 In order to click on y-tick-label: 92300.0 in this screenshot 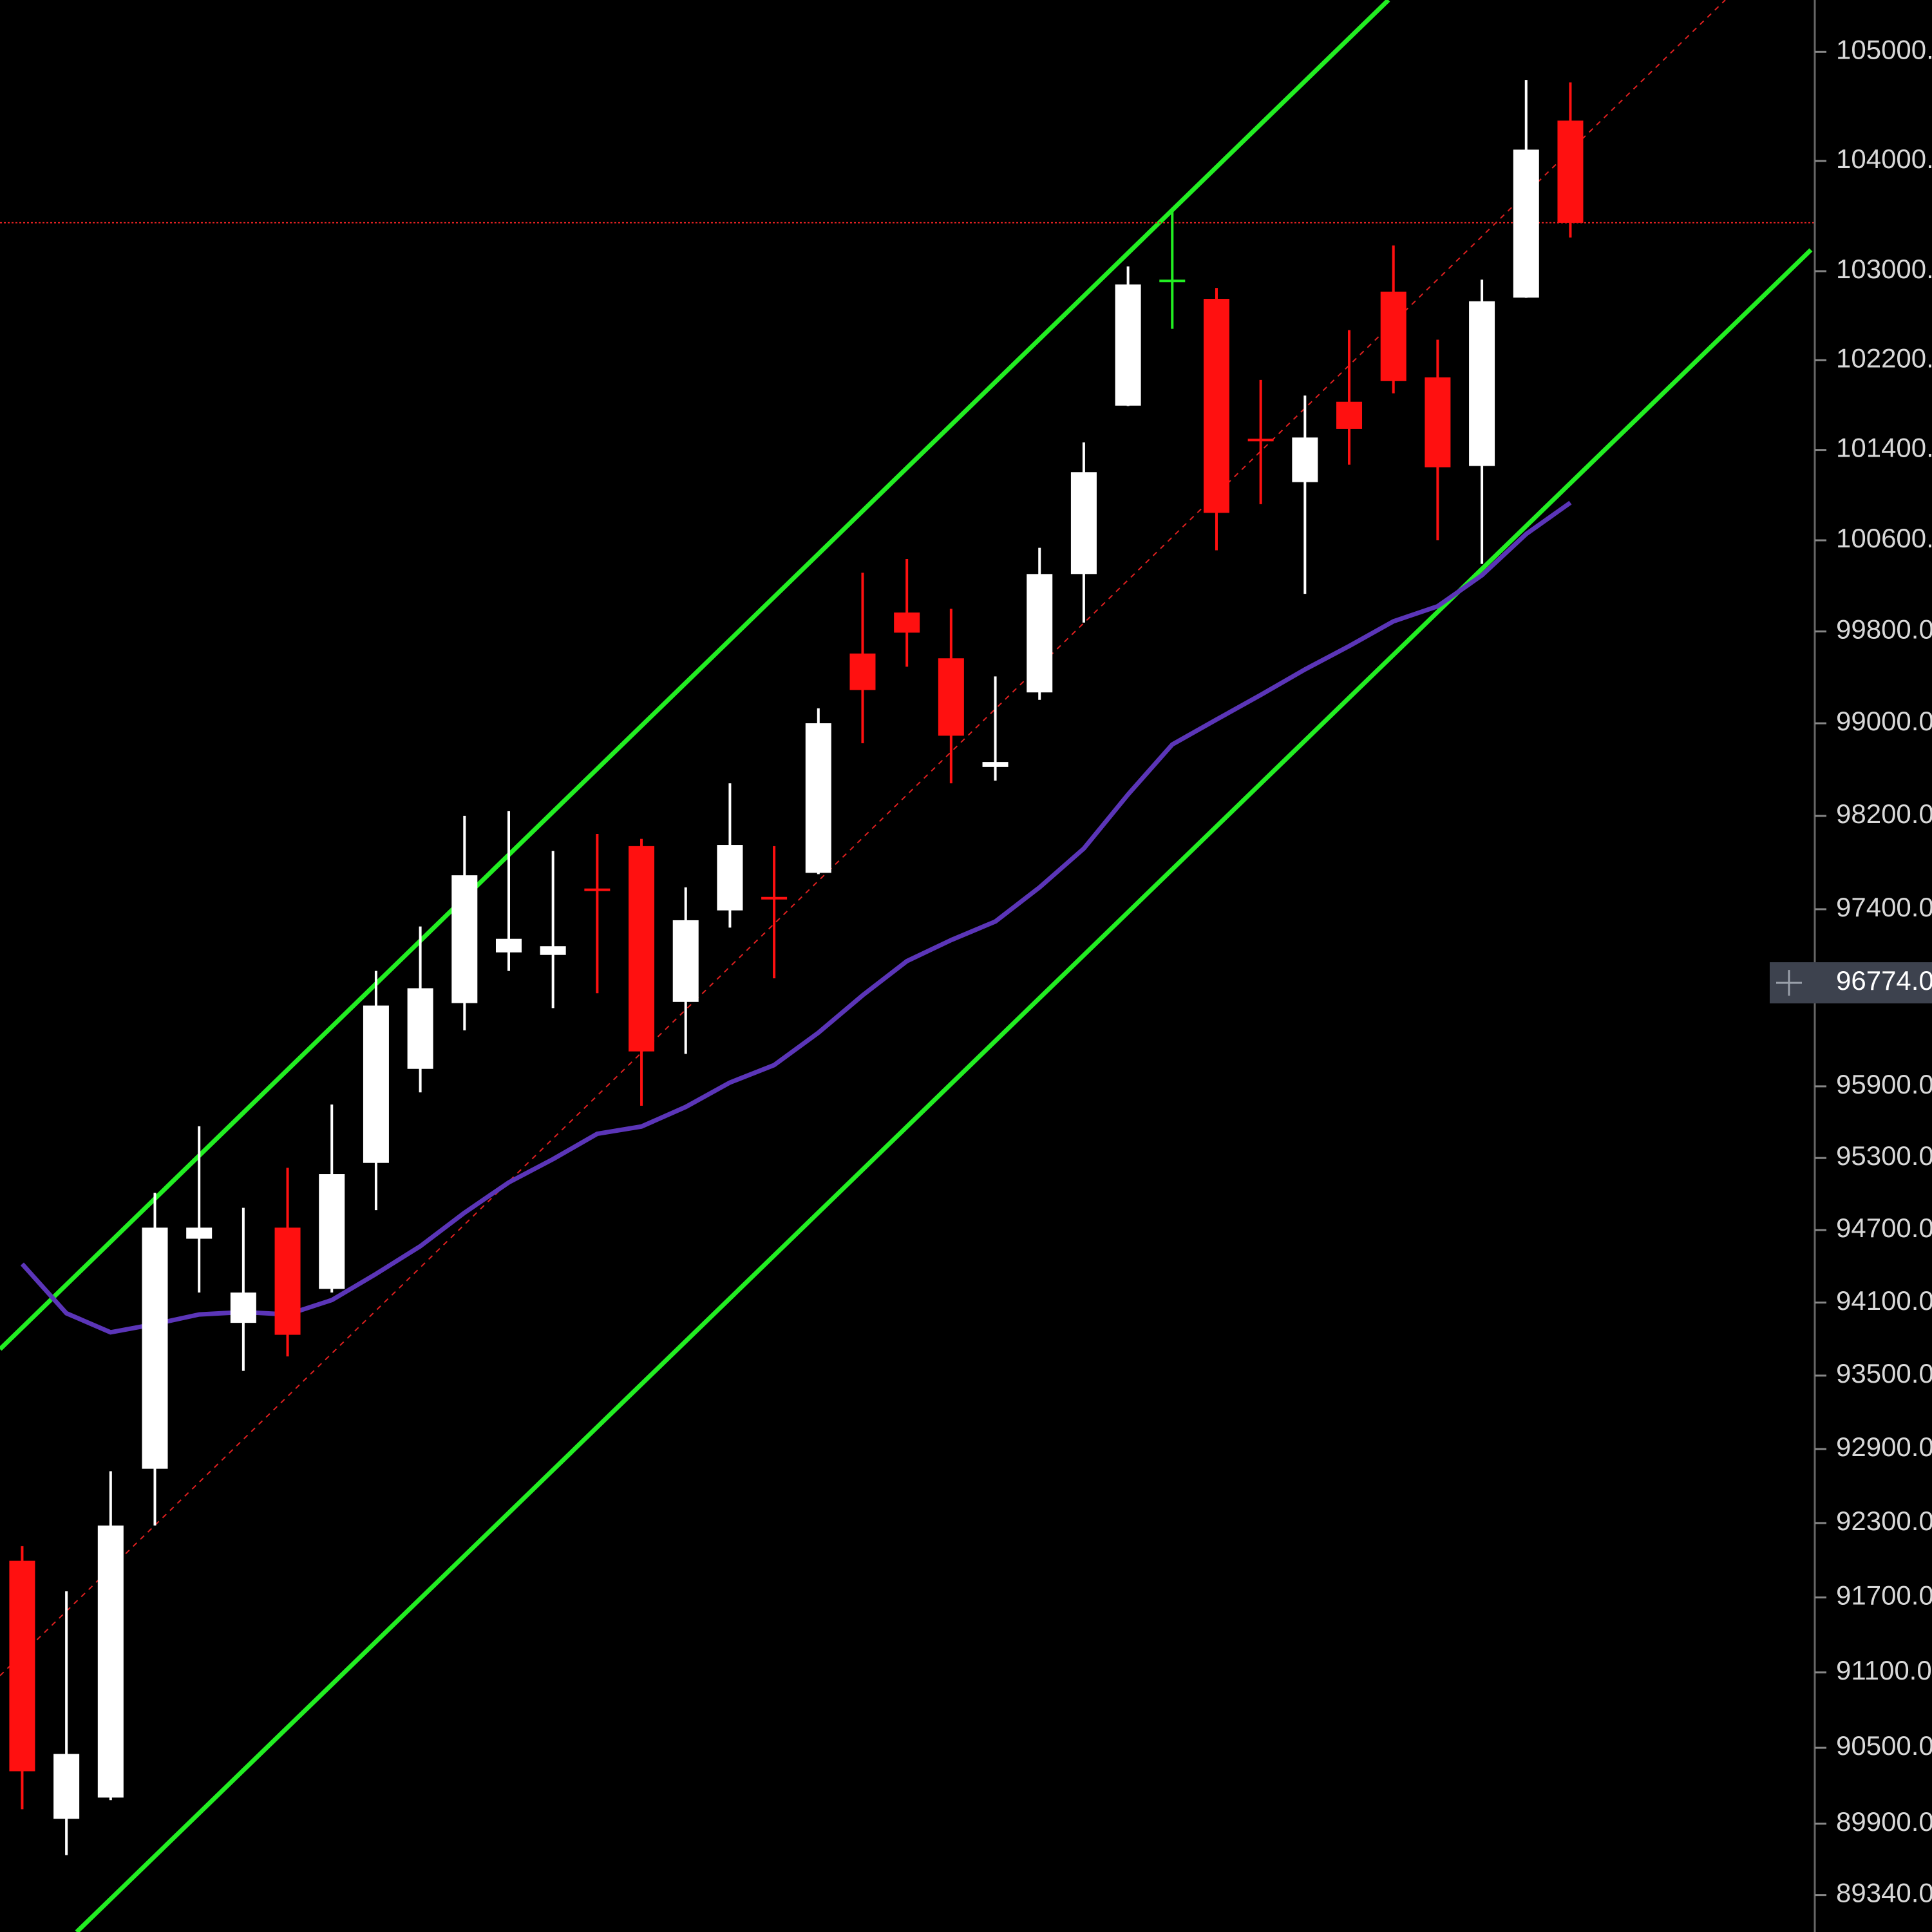, I will do `click(1884, 1521)`.